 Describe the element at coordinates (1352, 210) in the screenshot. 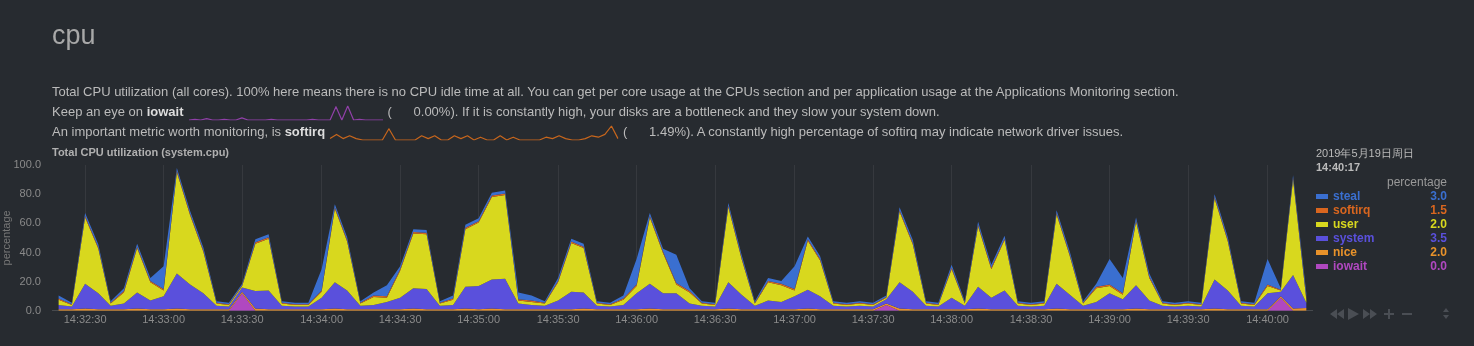

I see `legend-label: softirq` at that location.